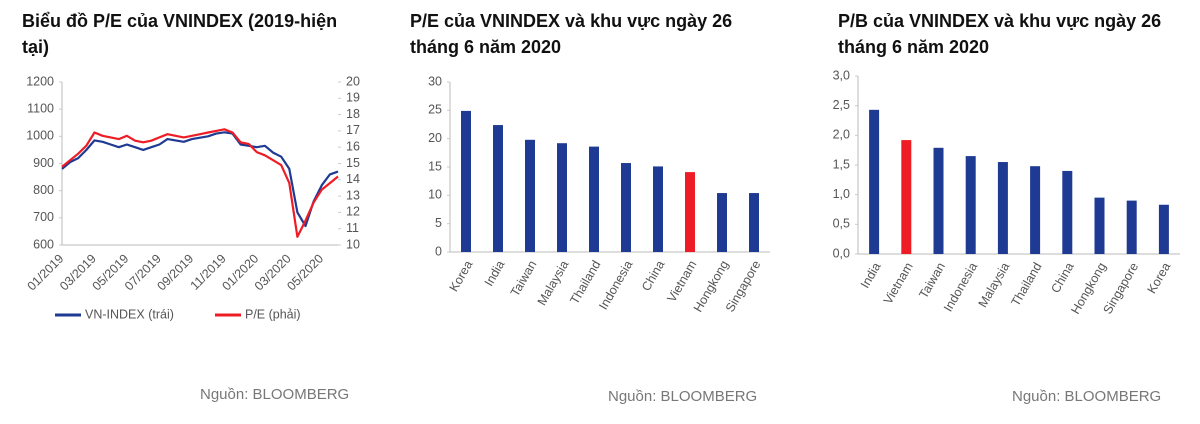 The image size is (1200, 424). Describe the element at coordinates (353, 163) in the screenshot. I see `y2-tick-label: 15` at that location.